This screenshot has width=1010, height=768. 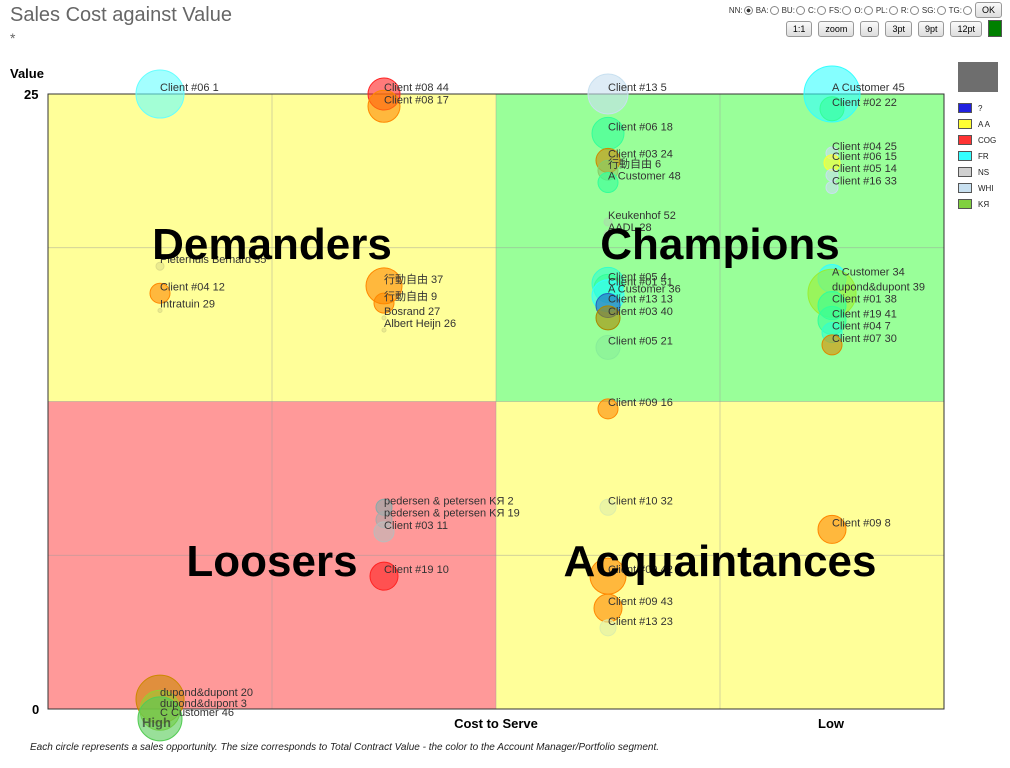 What do you see at coordinates (793, 10) in the screenshot?
I see `radio-bu: BU:` at bounding box center [793, 10].